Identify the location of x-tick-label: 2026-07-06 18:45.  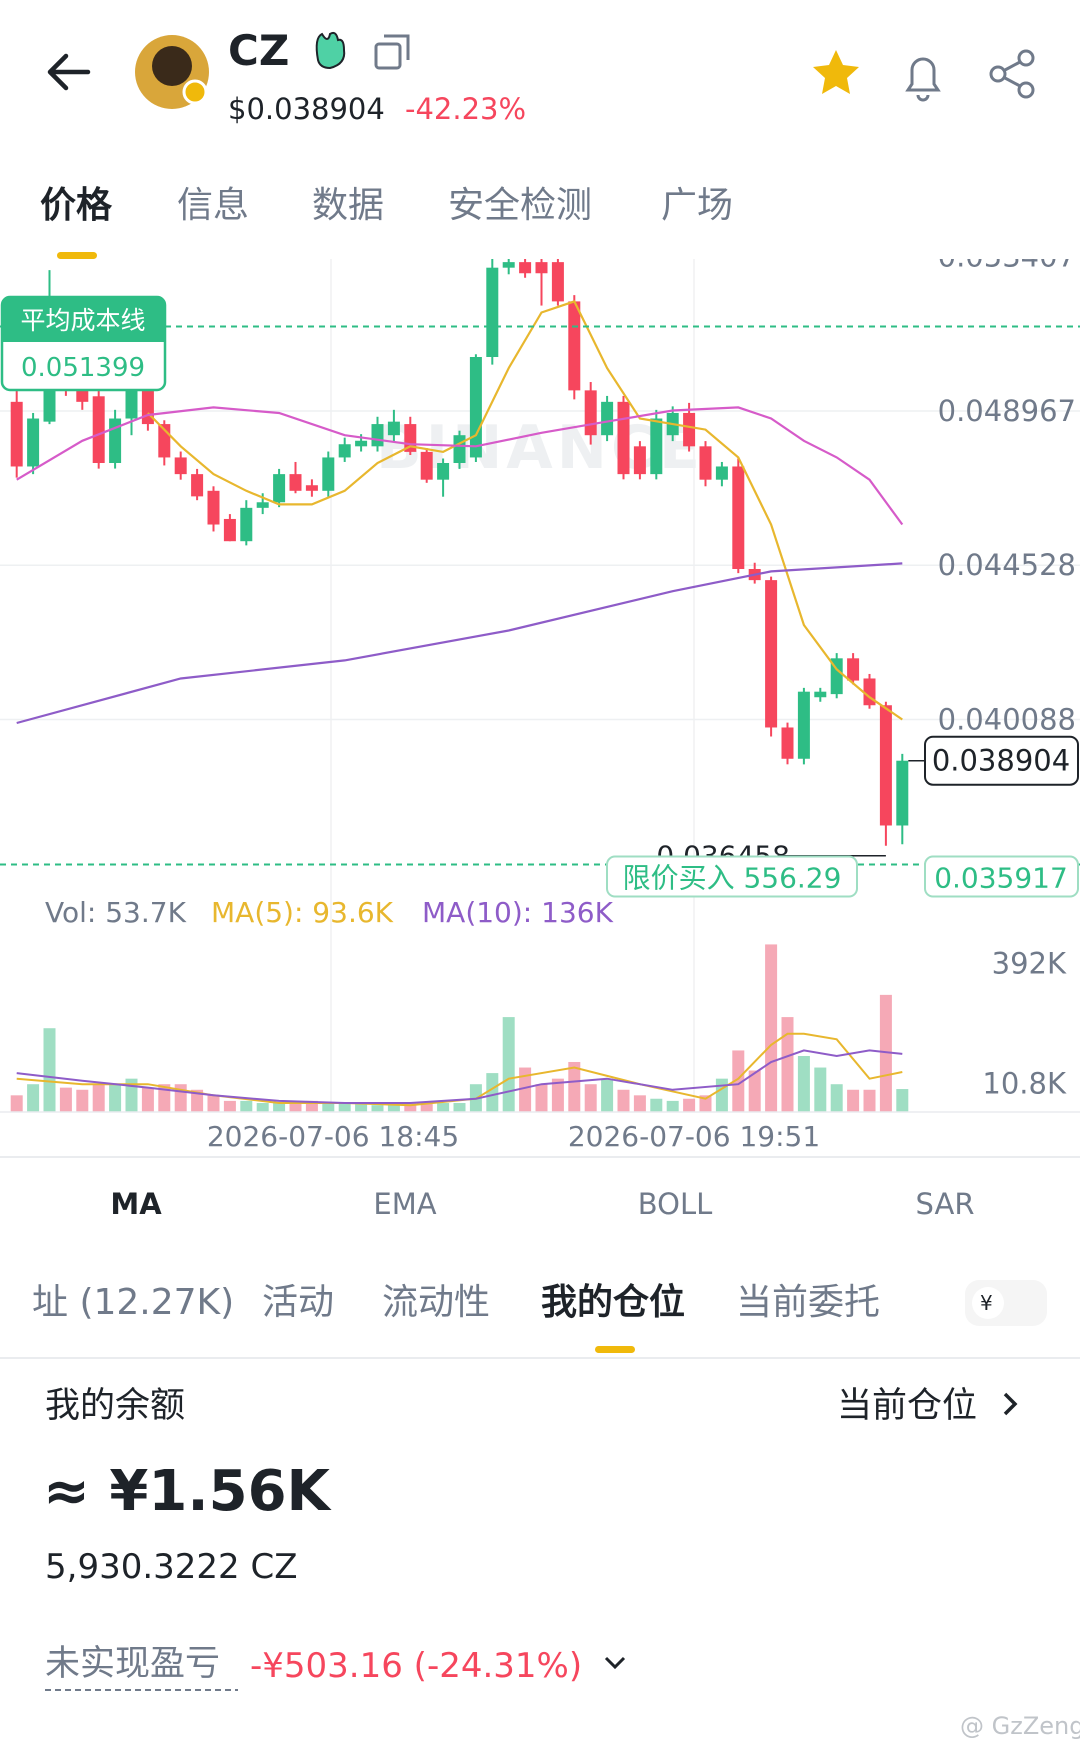
(333, 1136).